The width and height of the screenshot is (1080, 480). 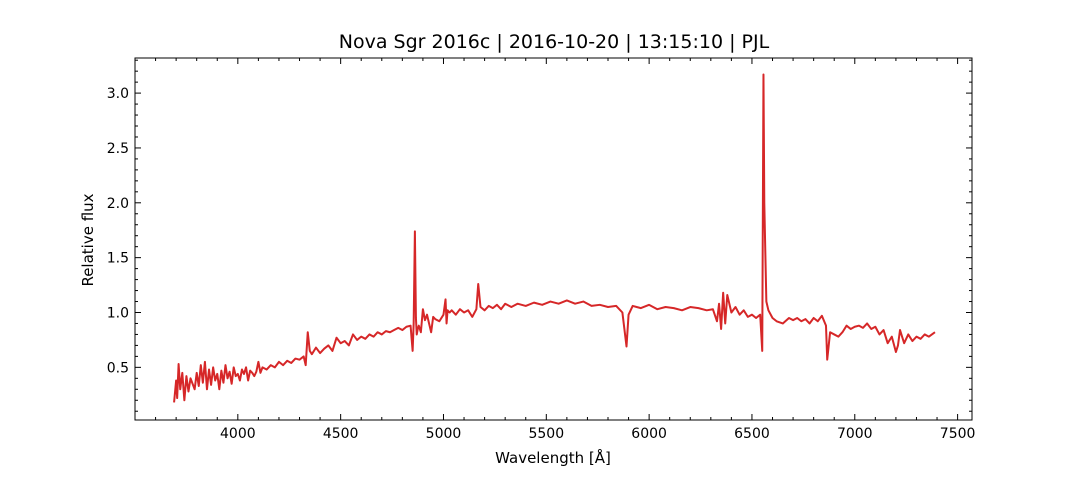 I want to click on x-tick-label: 7500, so click(x=958, y=434).